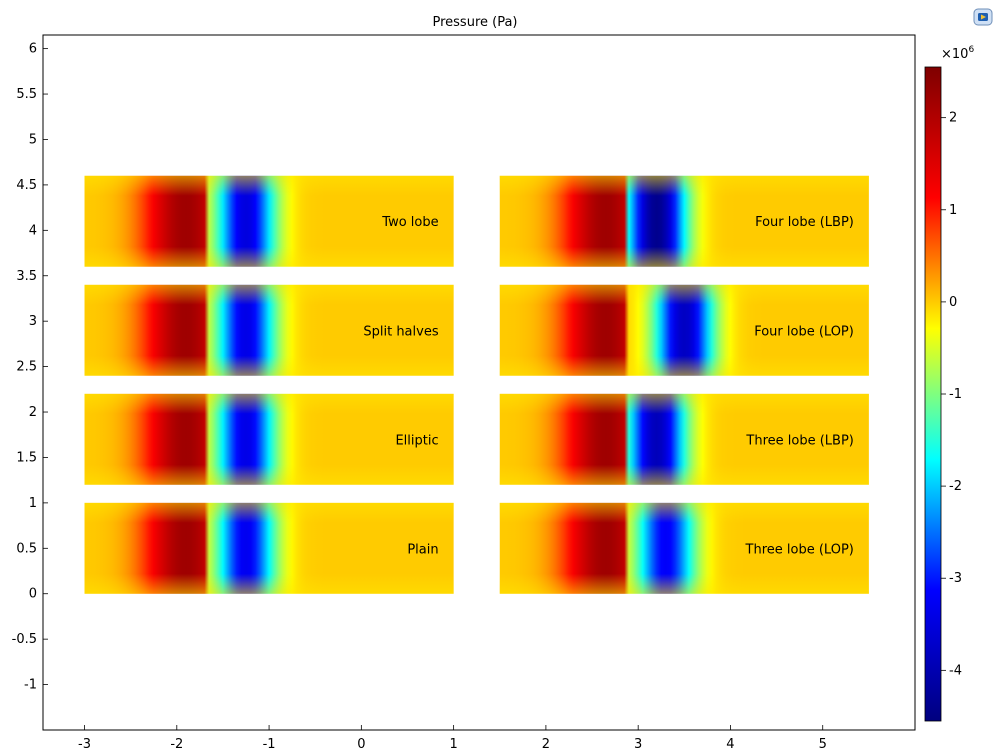  Describe the element at coordinates (953, 118) in the screenshot. I see `colorbar-tick-label: 2` at that location.